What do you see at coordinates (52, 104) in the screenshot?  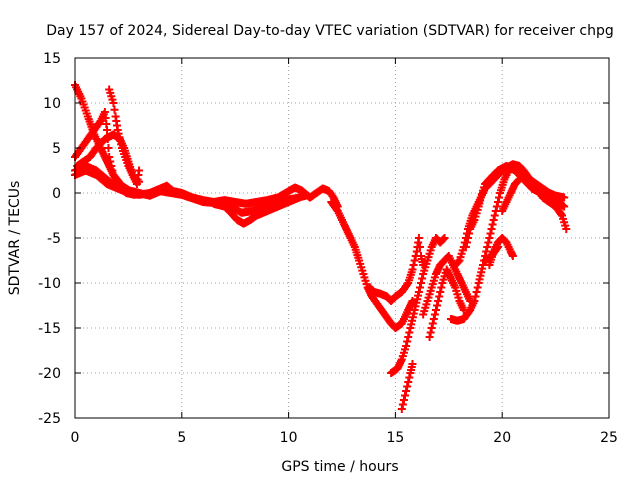 I see `y-tick-label: 10` at bounding box center [52, 104].